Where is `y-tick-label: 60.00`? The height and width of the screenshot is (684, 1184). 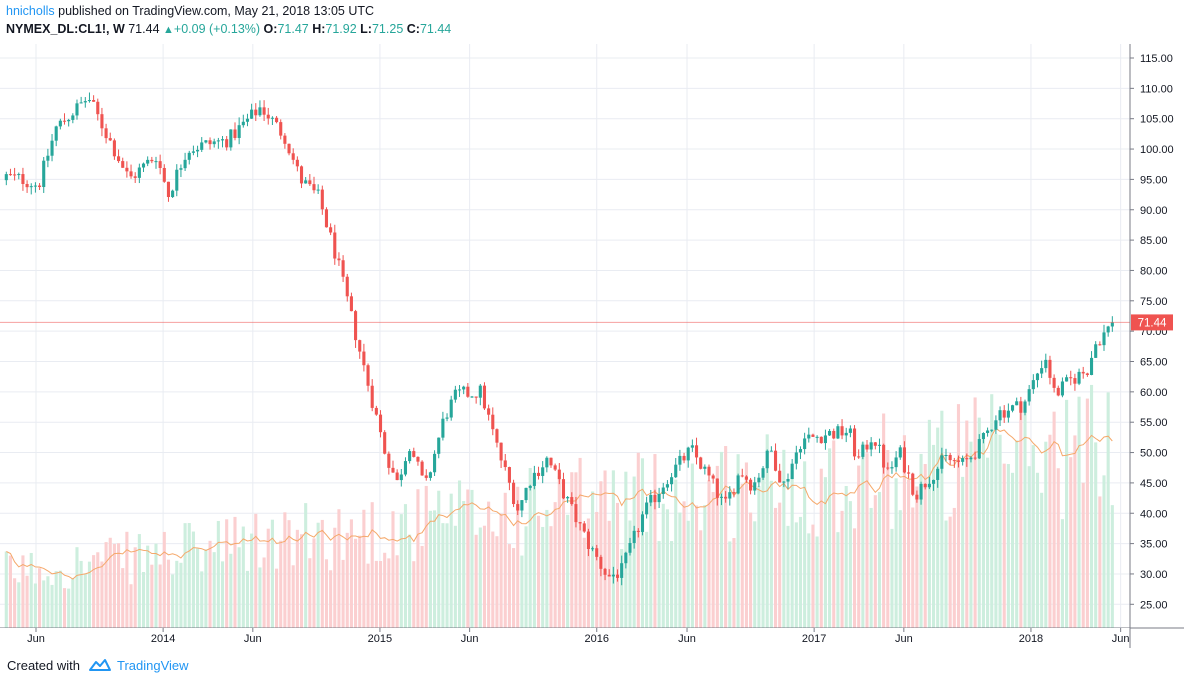
y-tick-label: 60.00 is located at coordinates (1154, 393).